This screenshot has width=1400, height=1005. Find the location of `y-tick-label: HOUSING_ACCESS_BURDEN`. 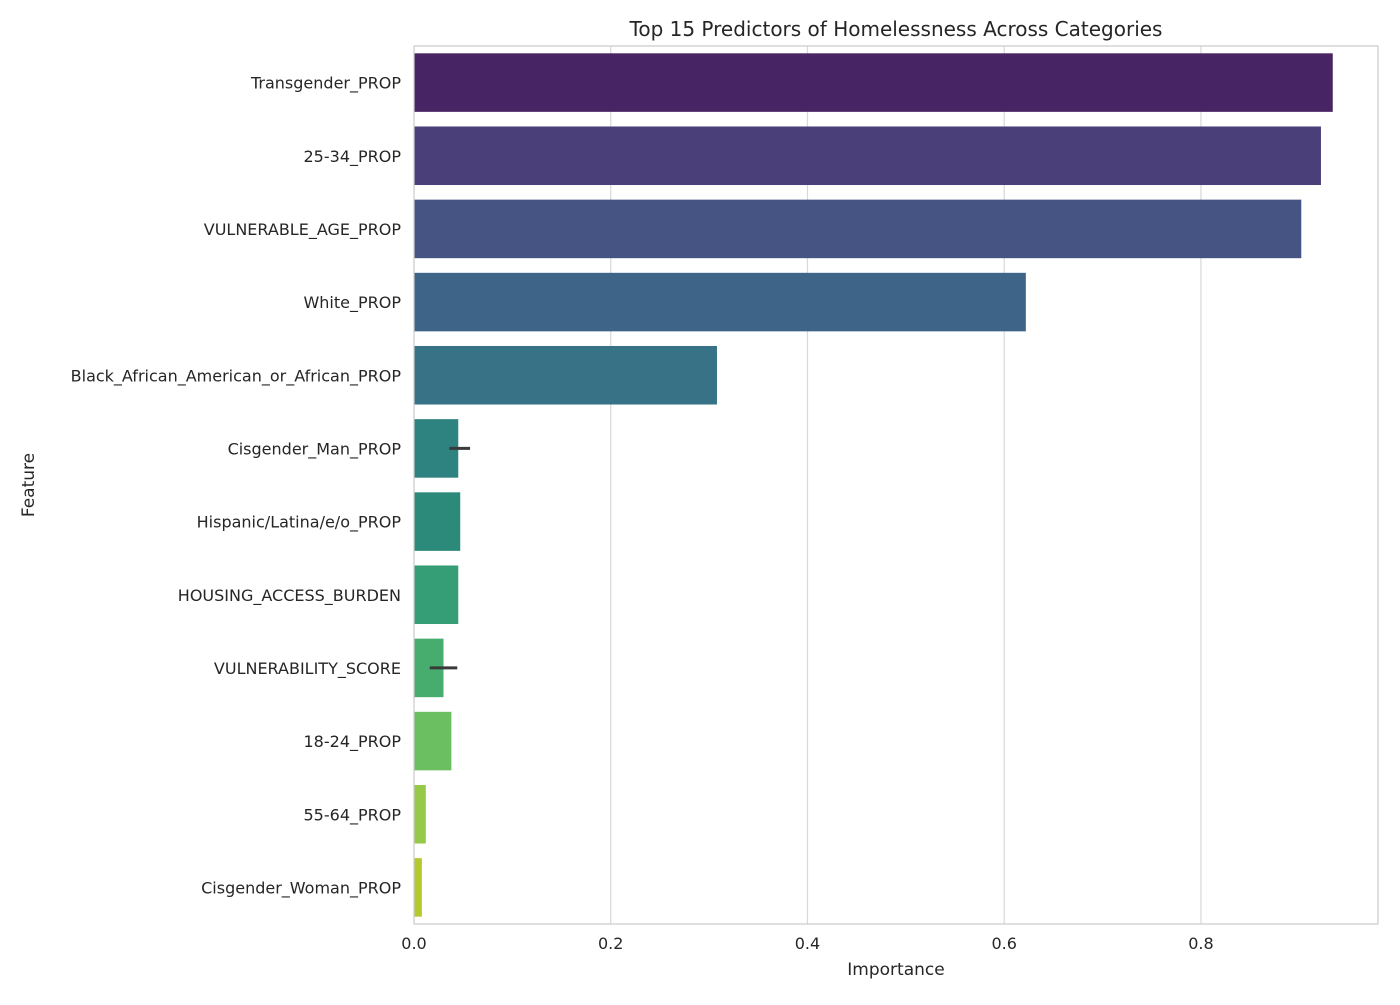

y-tick-label: HOUSING_ACCESS_BURDEN is located at coordinates (289, 596).